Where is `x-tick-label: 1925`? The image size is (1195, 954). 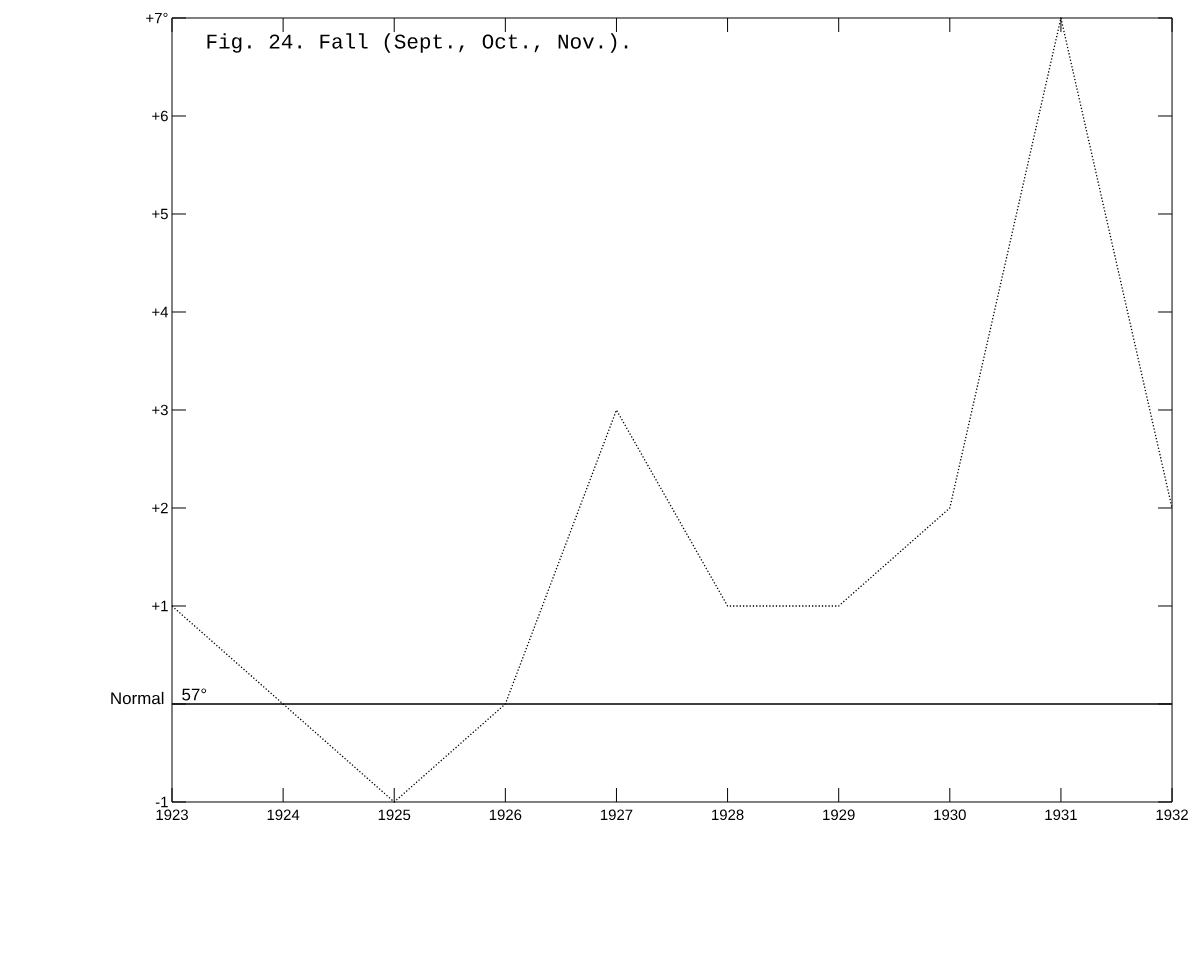 x-tick-label: 1925 is located at coordinates (394, 815).